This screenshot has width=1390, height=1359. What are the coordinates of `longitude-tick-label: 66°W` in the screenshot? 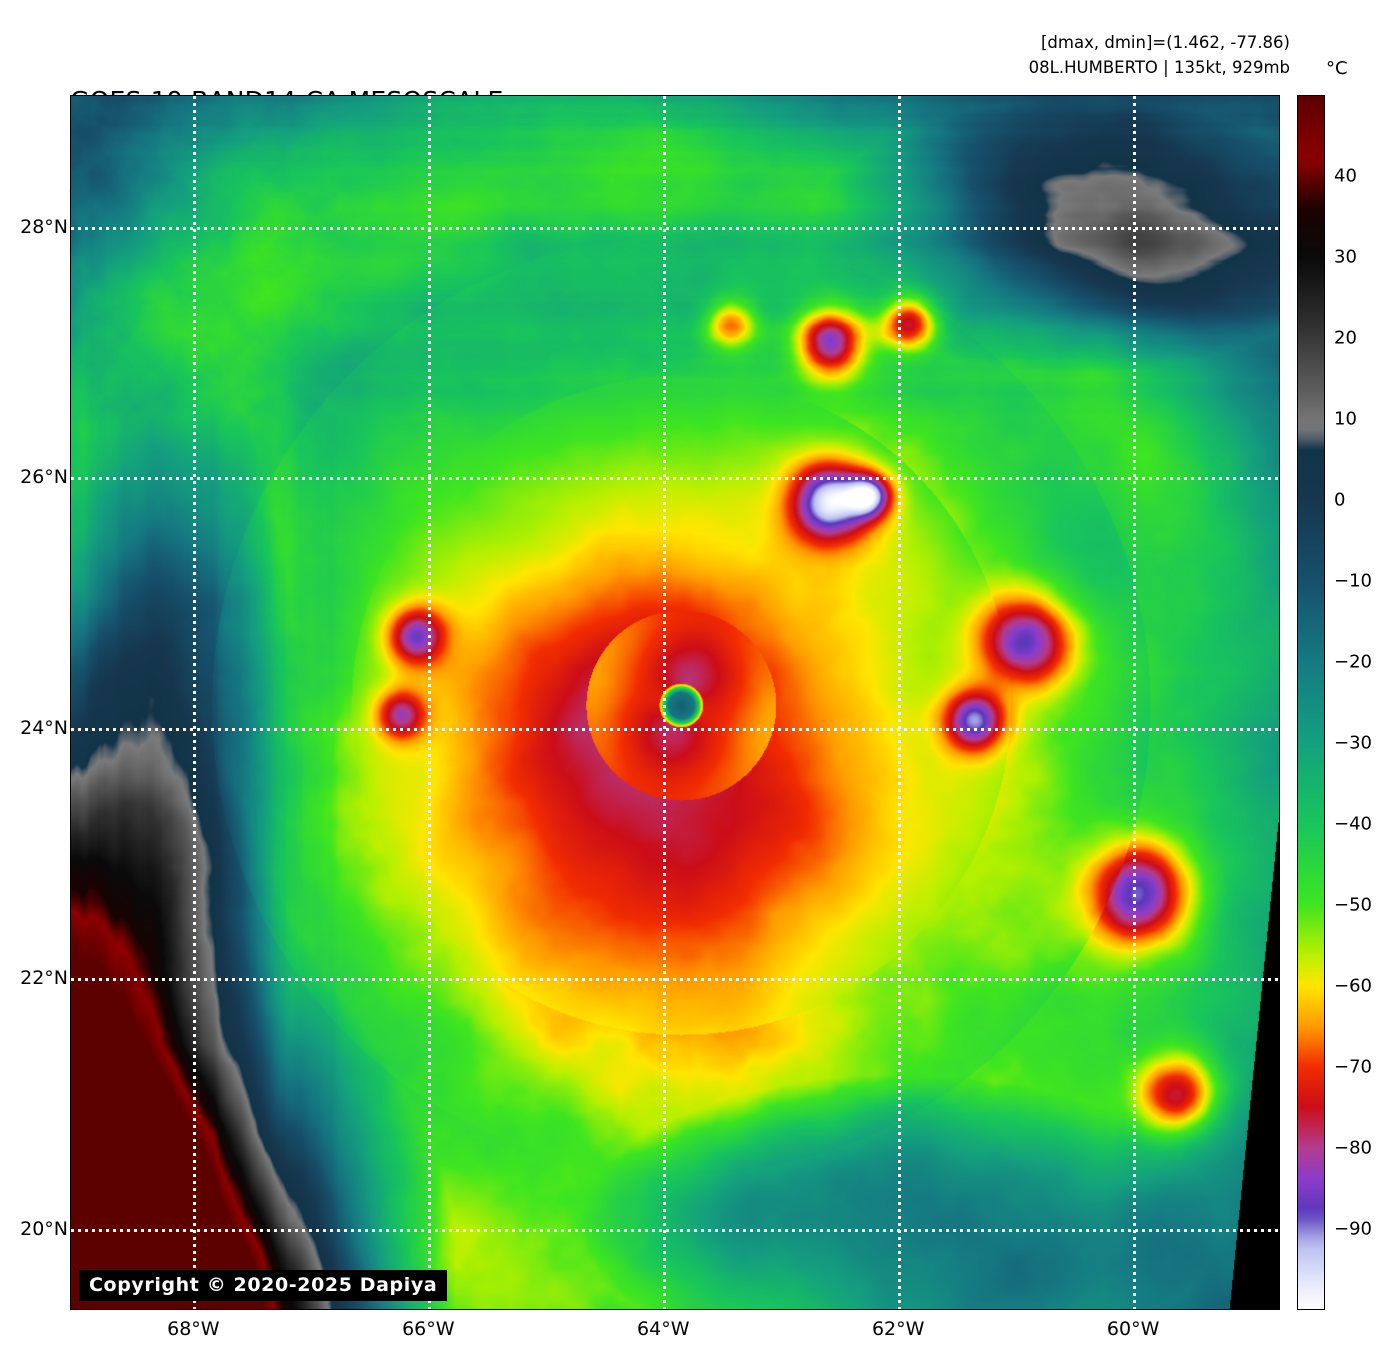 It's located at (428, 1329).